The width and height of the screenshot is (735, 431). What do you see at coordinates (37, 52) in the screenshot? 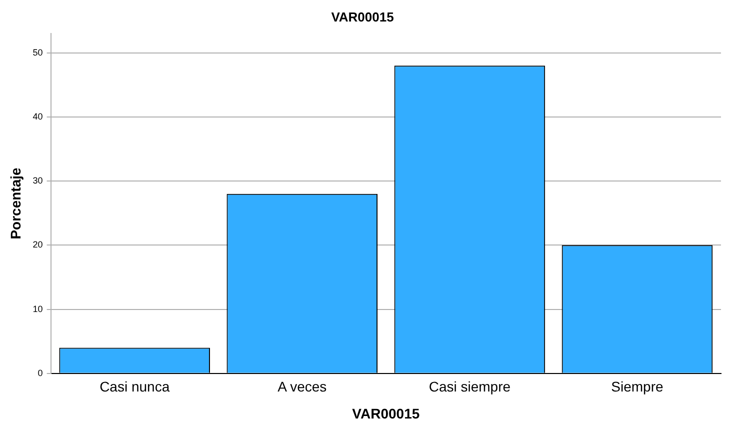
I see `y-tick-label: 50` at bounding box center [37, 52].